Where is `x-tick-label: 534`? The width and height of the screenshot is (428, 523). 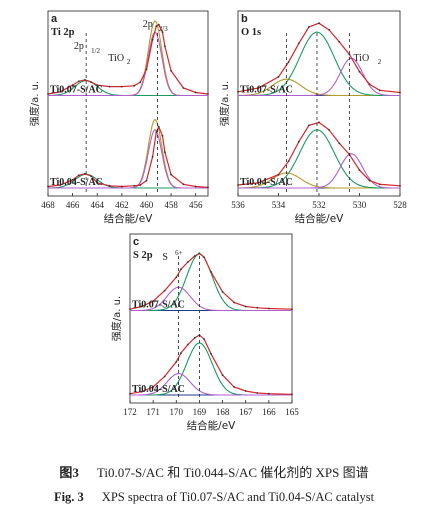
x-tick-label: 534 is located at coordinates (279, 205).